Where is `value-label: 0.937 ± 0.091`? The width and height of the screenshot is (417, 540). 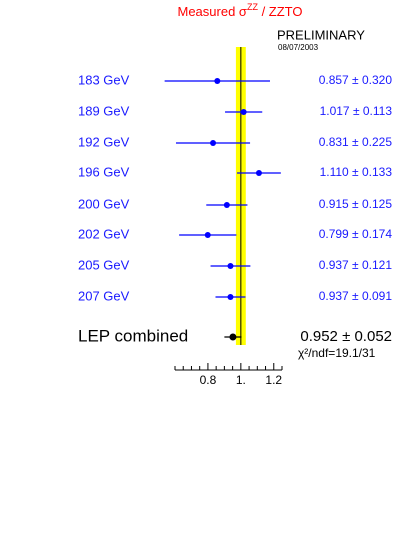
value-label: 0.937 ± 0.091 is located at coordinates (356, 296).